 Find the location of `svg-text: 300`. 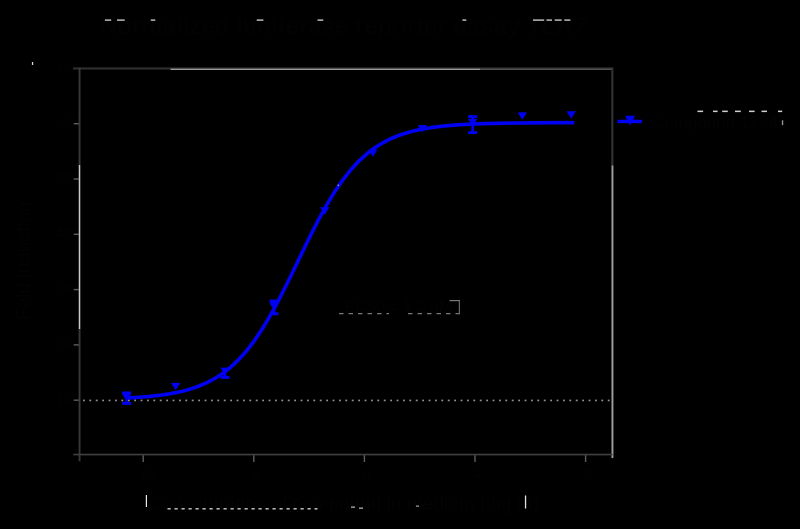

svg-text: 300 is located at coordinates (68, 288).